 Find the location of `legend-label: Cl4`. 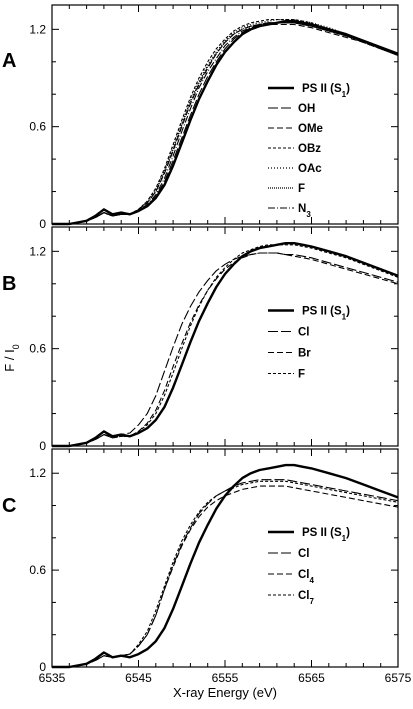

legend-label: Cl4 is located at coordinates (306, 577).